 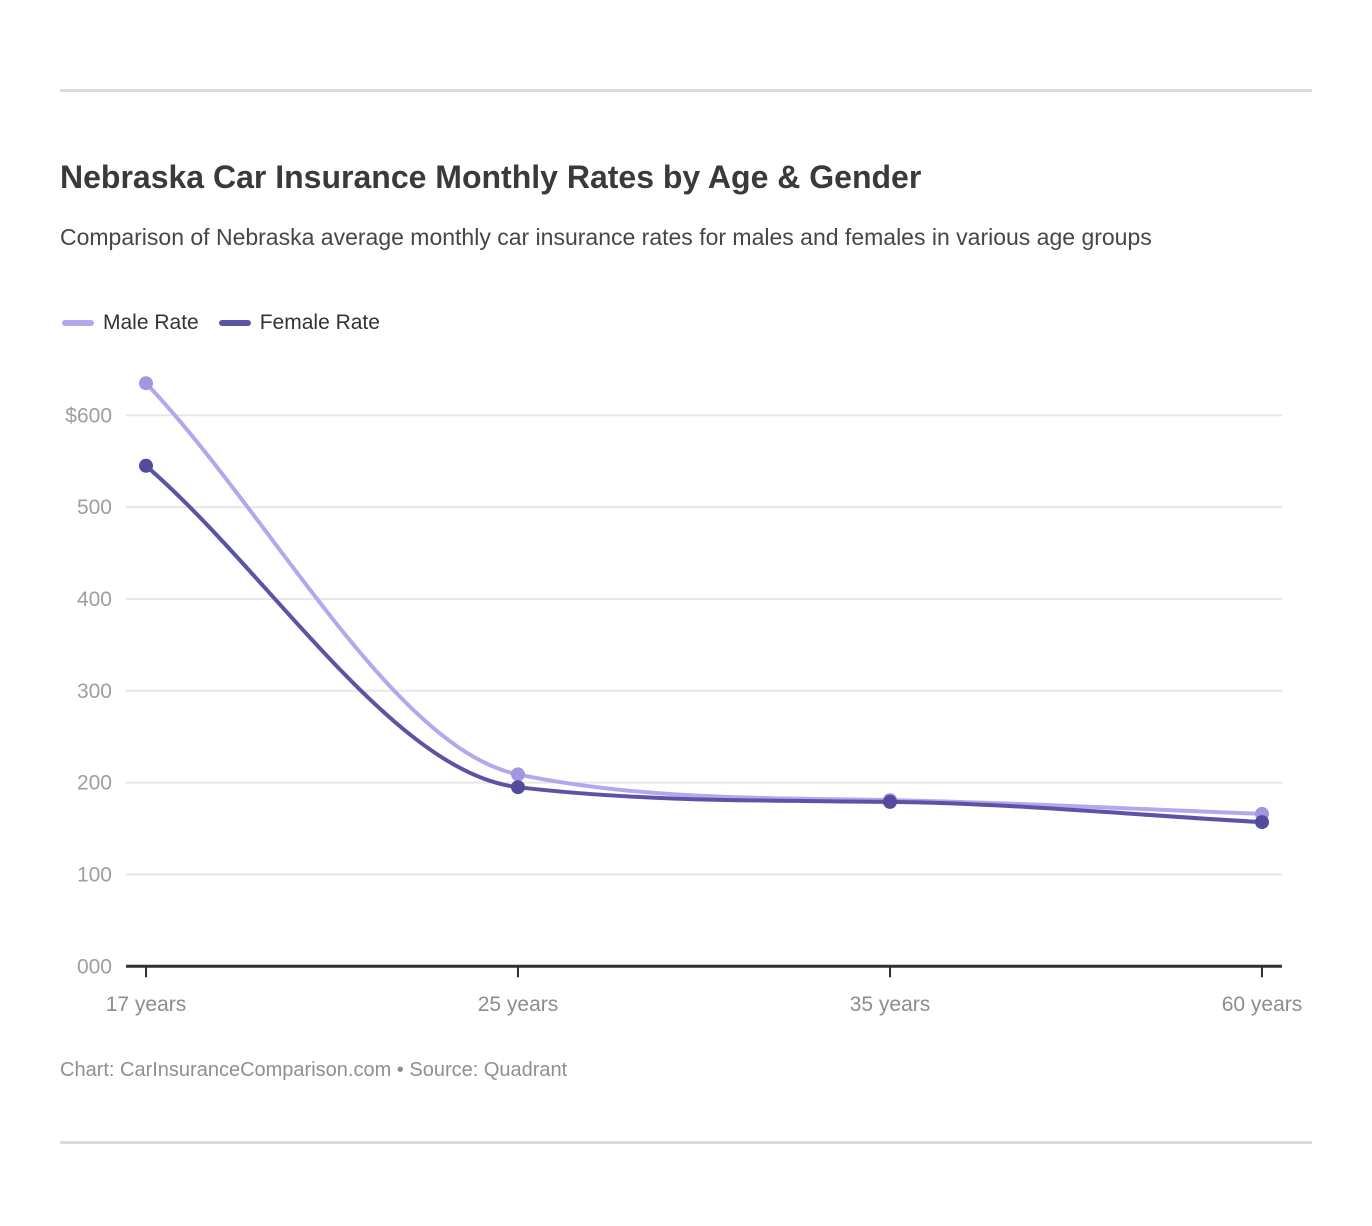 I want to click on y-axis-tick-label-400: 400, so click(x=94, y=599).